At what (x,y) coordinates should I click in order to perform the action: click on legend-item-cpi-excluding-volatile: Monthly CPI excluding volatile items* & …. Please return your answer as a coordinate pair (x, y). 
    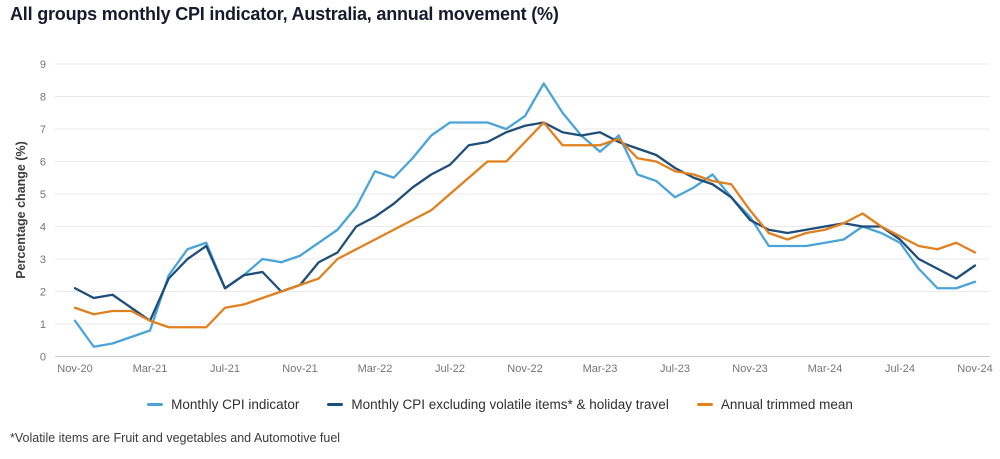
    Looking at the image, I should click on (498, 404).